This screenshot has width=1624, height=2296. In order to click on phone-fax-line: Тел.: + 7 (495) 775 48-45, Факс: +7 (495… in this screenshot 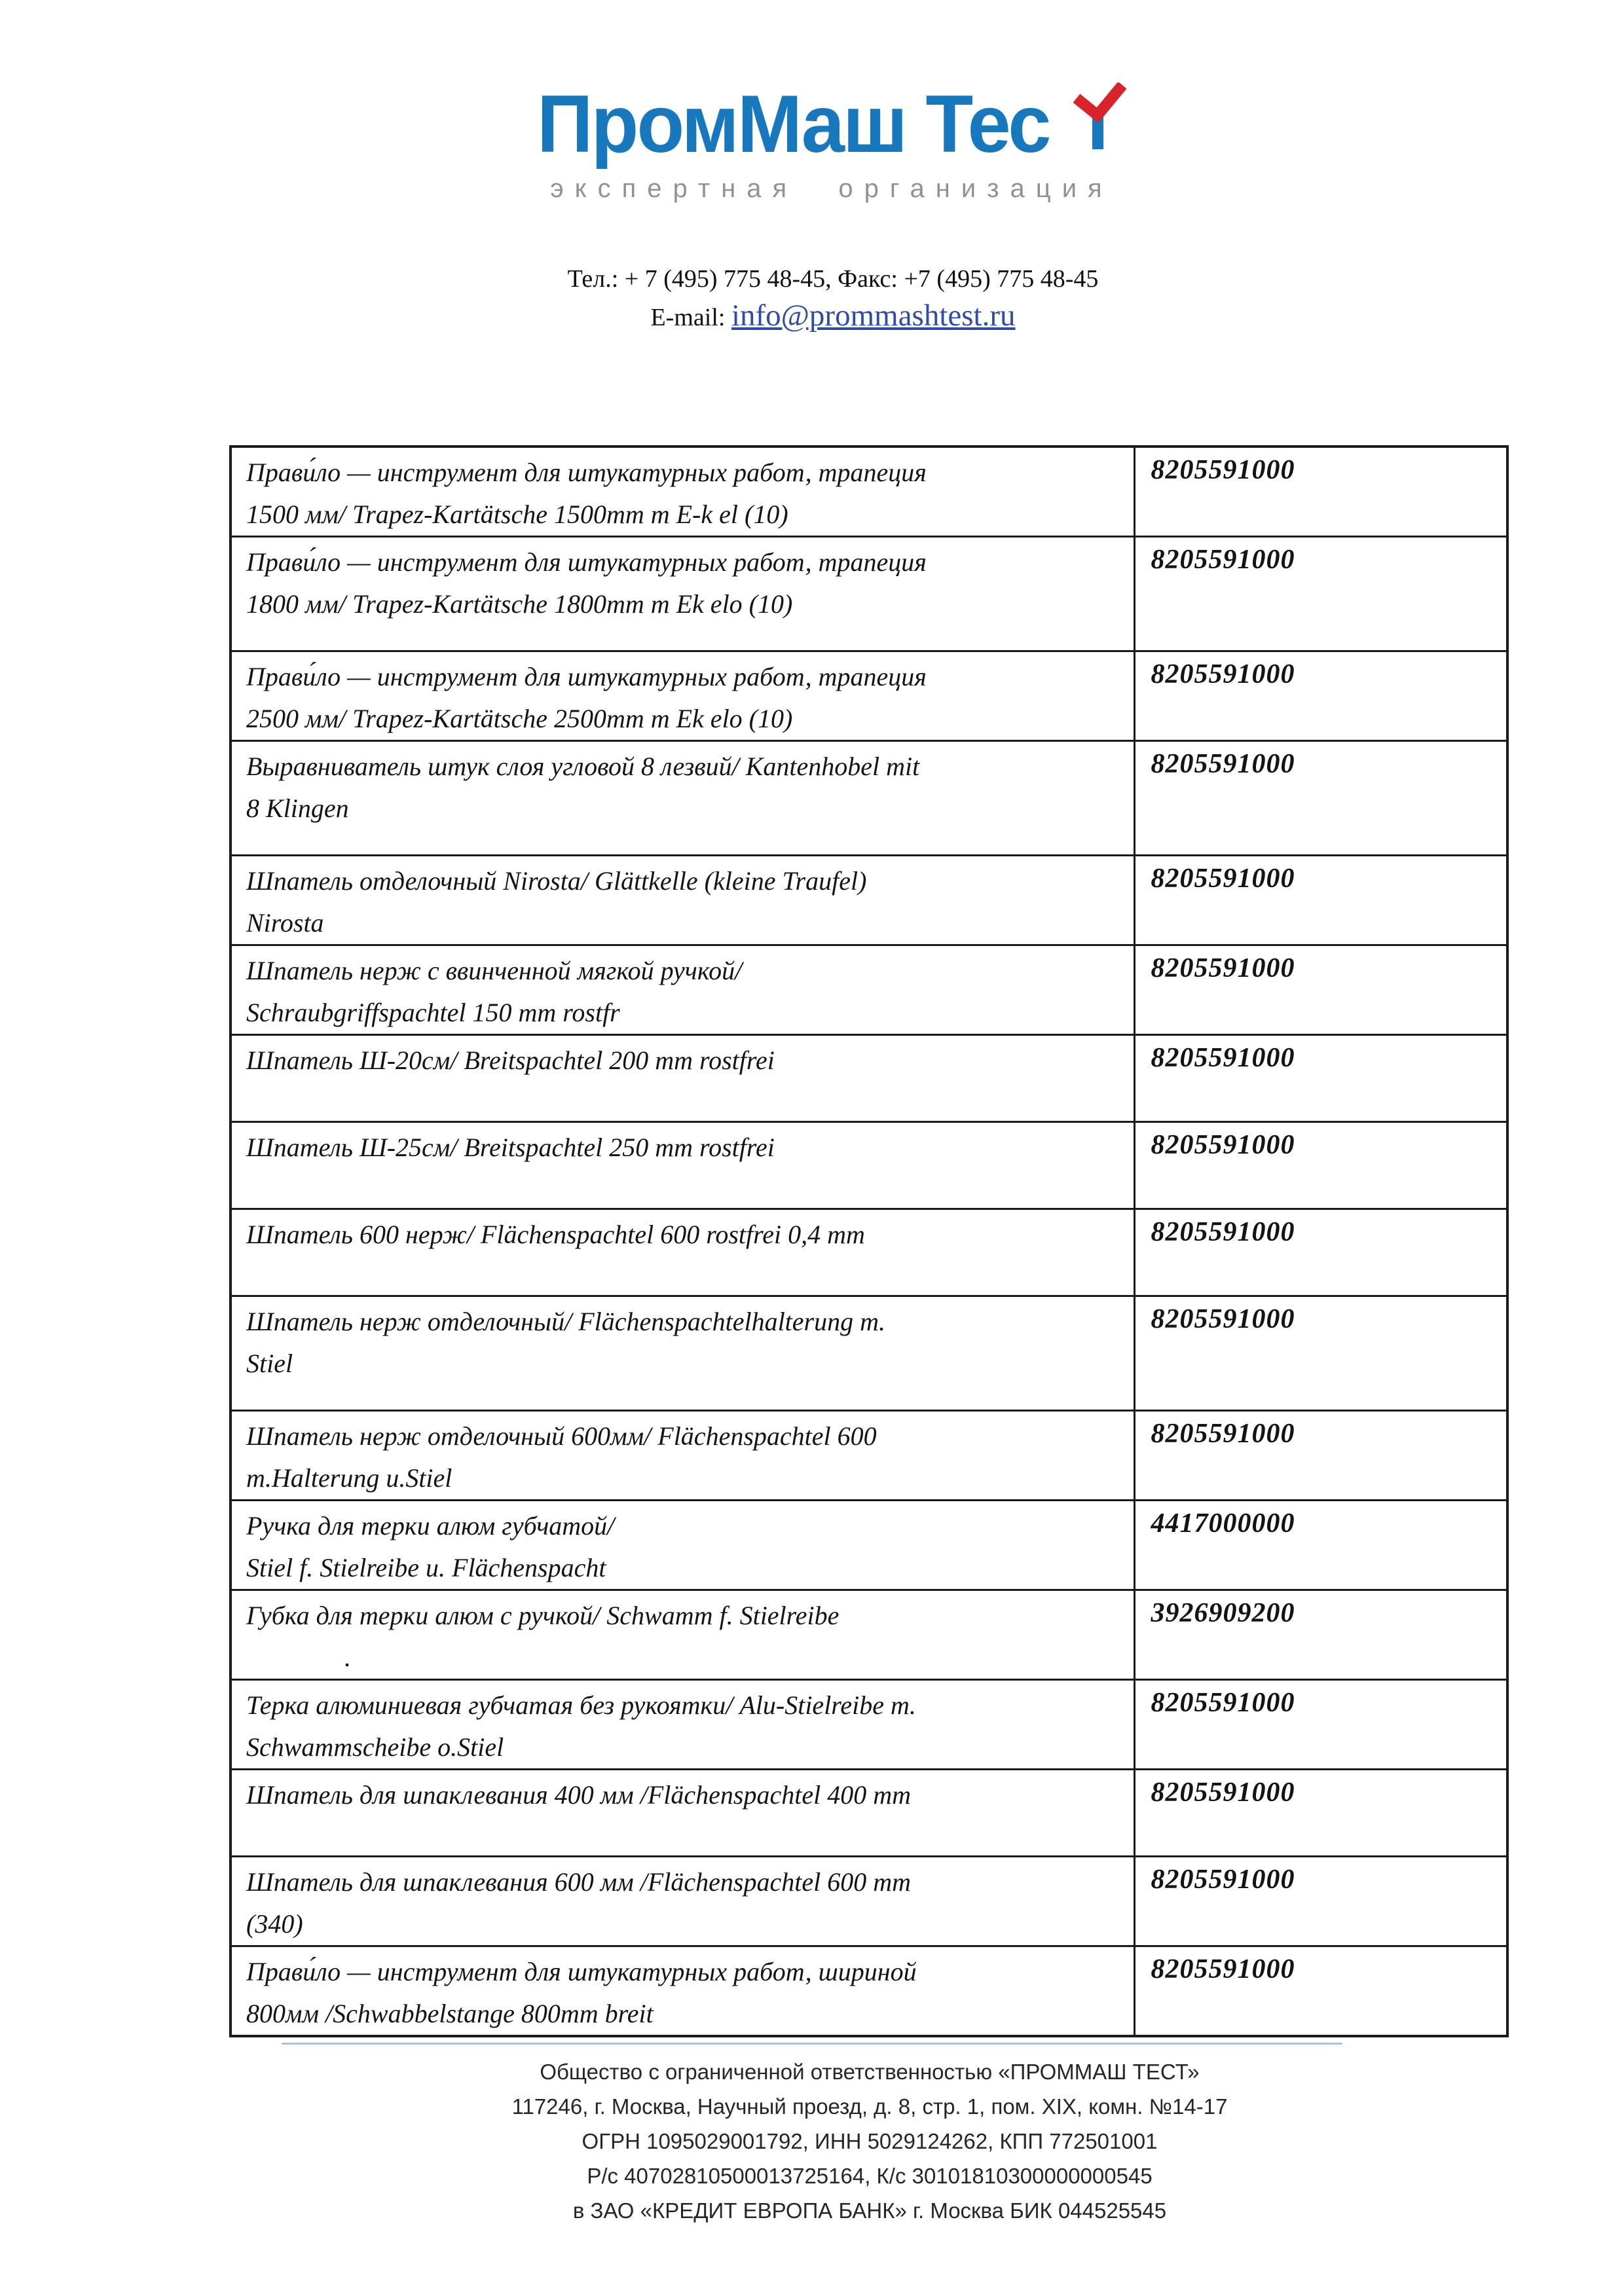, I will do `click(833, 279)`.